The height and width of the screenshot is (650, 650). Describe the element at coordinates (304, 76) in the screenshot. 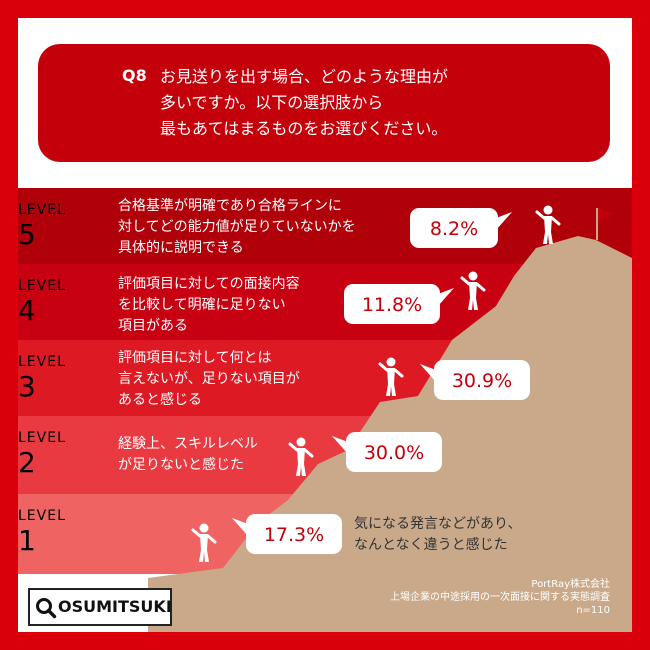

I see `question-line: お見送りを出す場合、どのような理由が` at that location.